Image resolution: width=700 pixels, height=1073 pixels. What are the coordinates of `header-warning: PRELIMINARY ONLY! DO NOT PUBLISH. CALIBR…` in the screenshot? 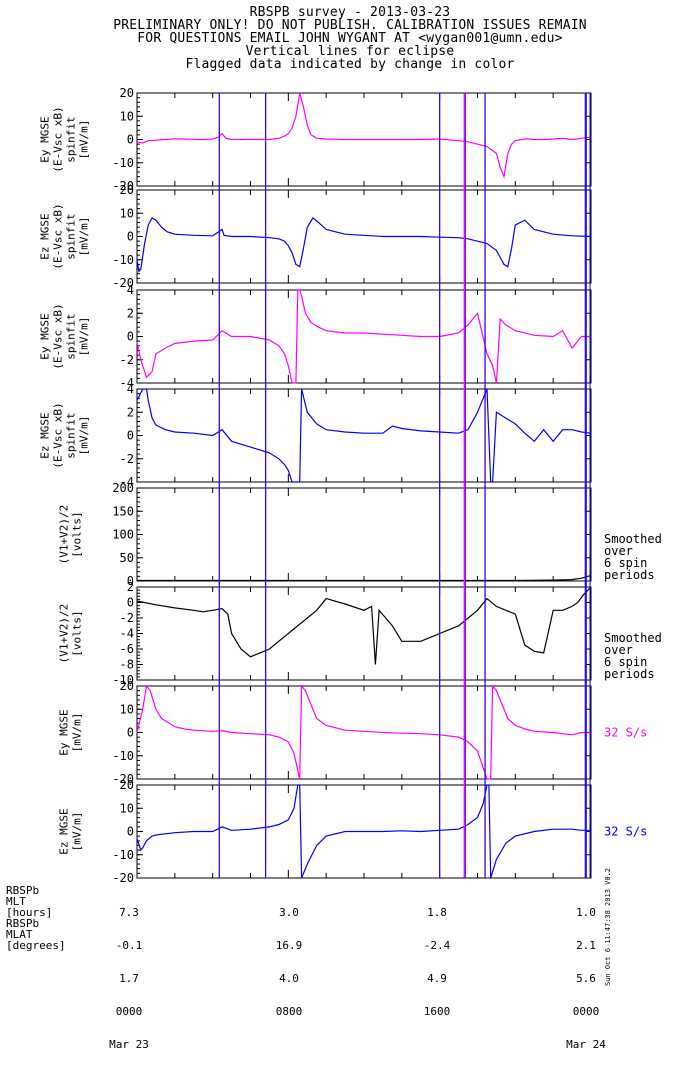 It's located at (350, 25).